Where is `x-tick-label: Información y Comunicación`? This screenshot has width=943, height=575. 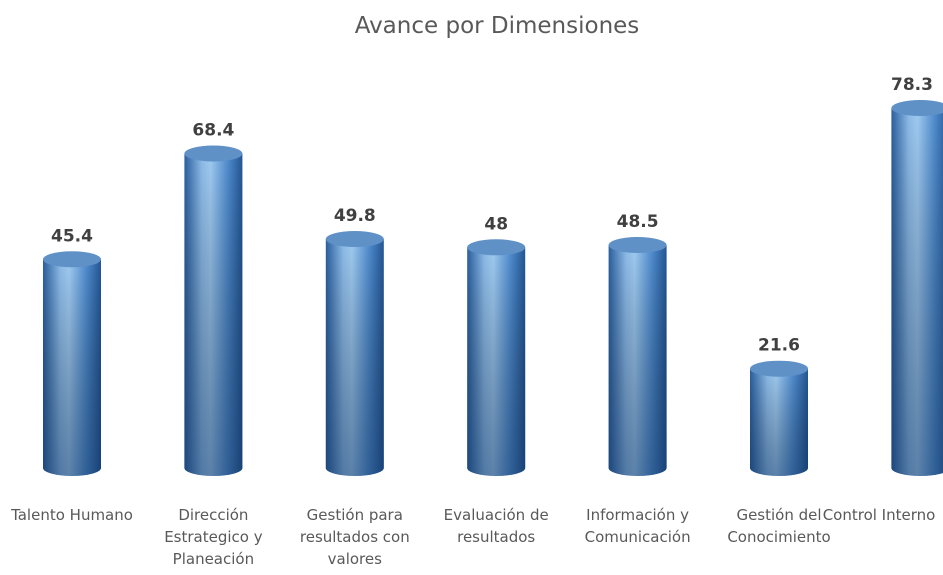 x-tick-label: Información y Comunicación is located at coordinates (637, 526).